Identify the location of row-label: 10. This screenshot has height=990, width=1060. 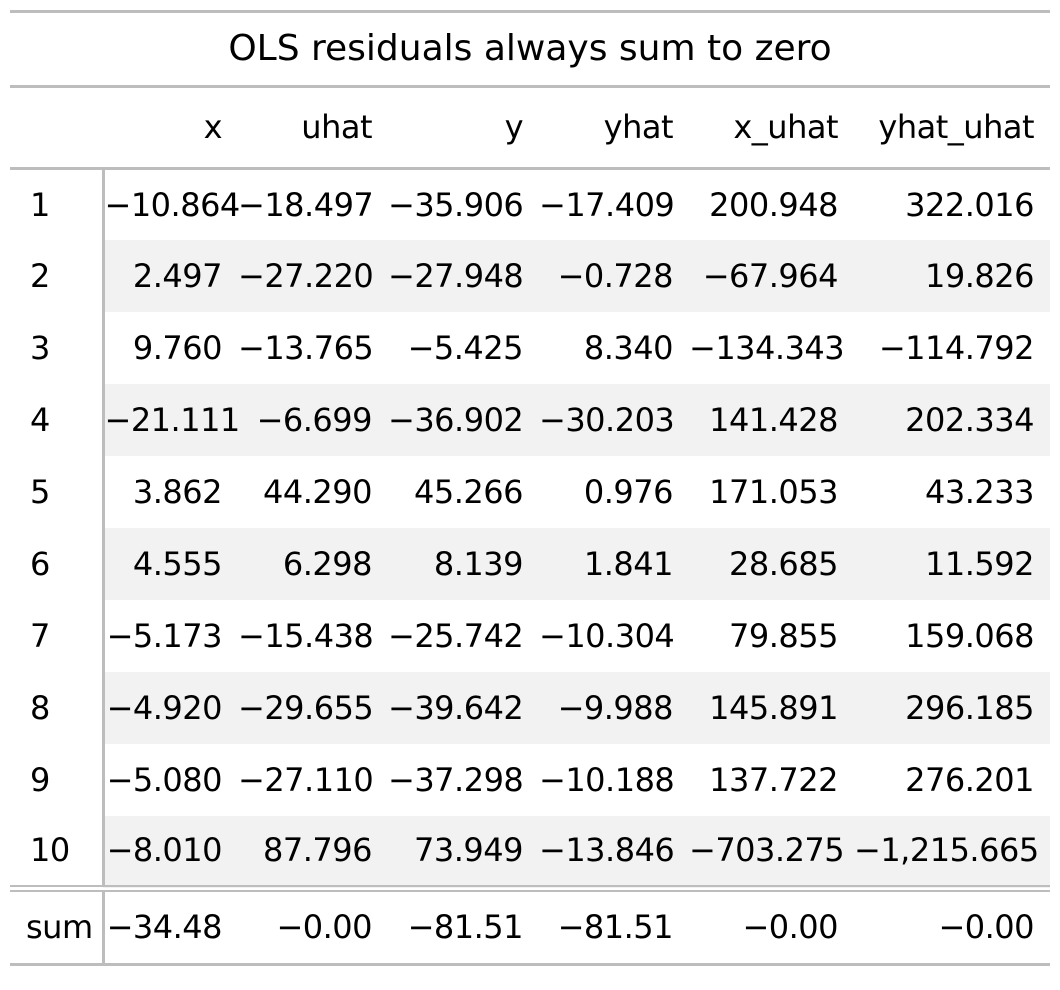
(57, 852).